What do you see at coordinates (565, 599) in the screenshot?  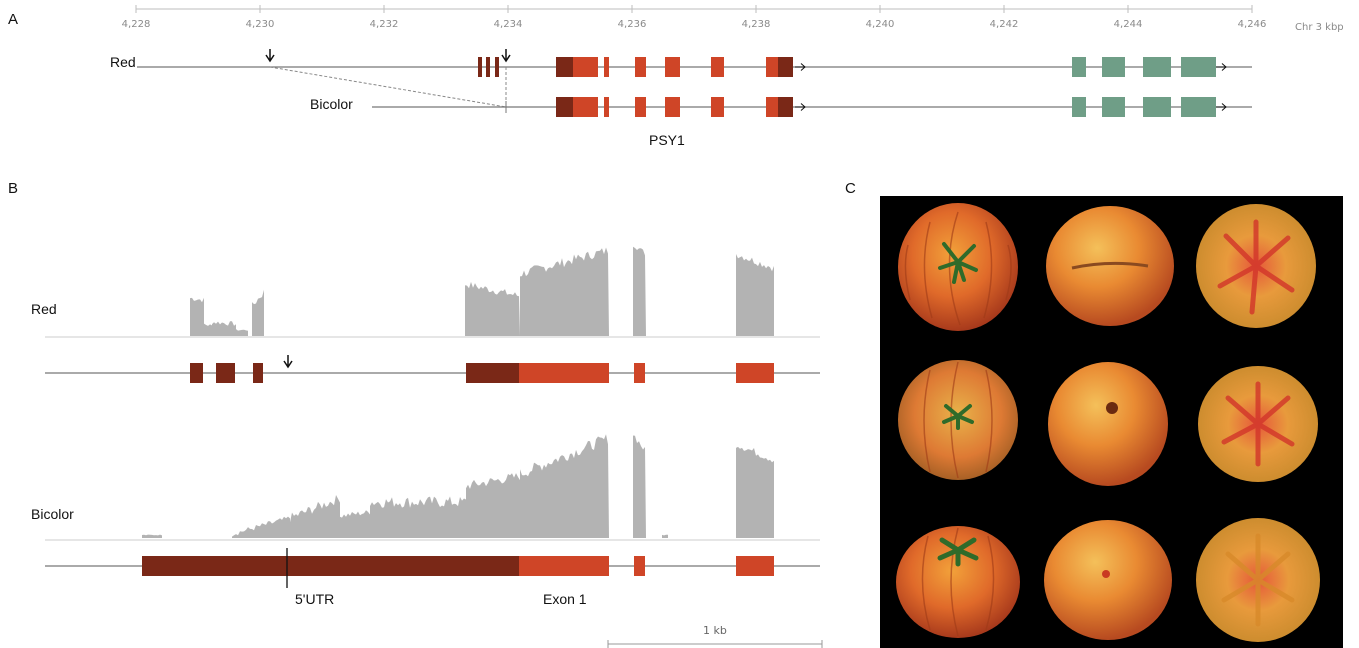 I see `exon-label: Exon 1` at bounding box center [565, 599].